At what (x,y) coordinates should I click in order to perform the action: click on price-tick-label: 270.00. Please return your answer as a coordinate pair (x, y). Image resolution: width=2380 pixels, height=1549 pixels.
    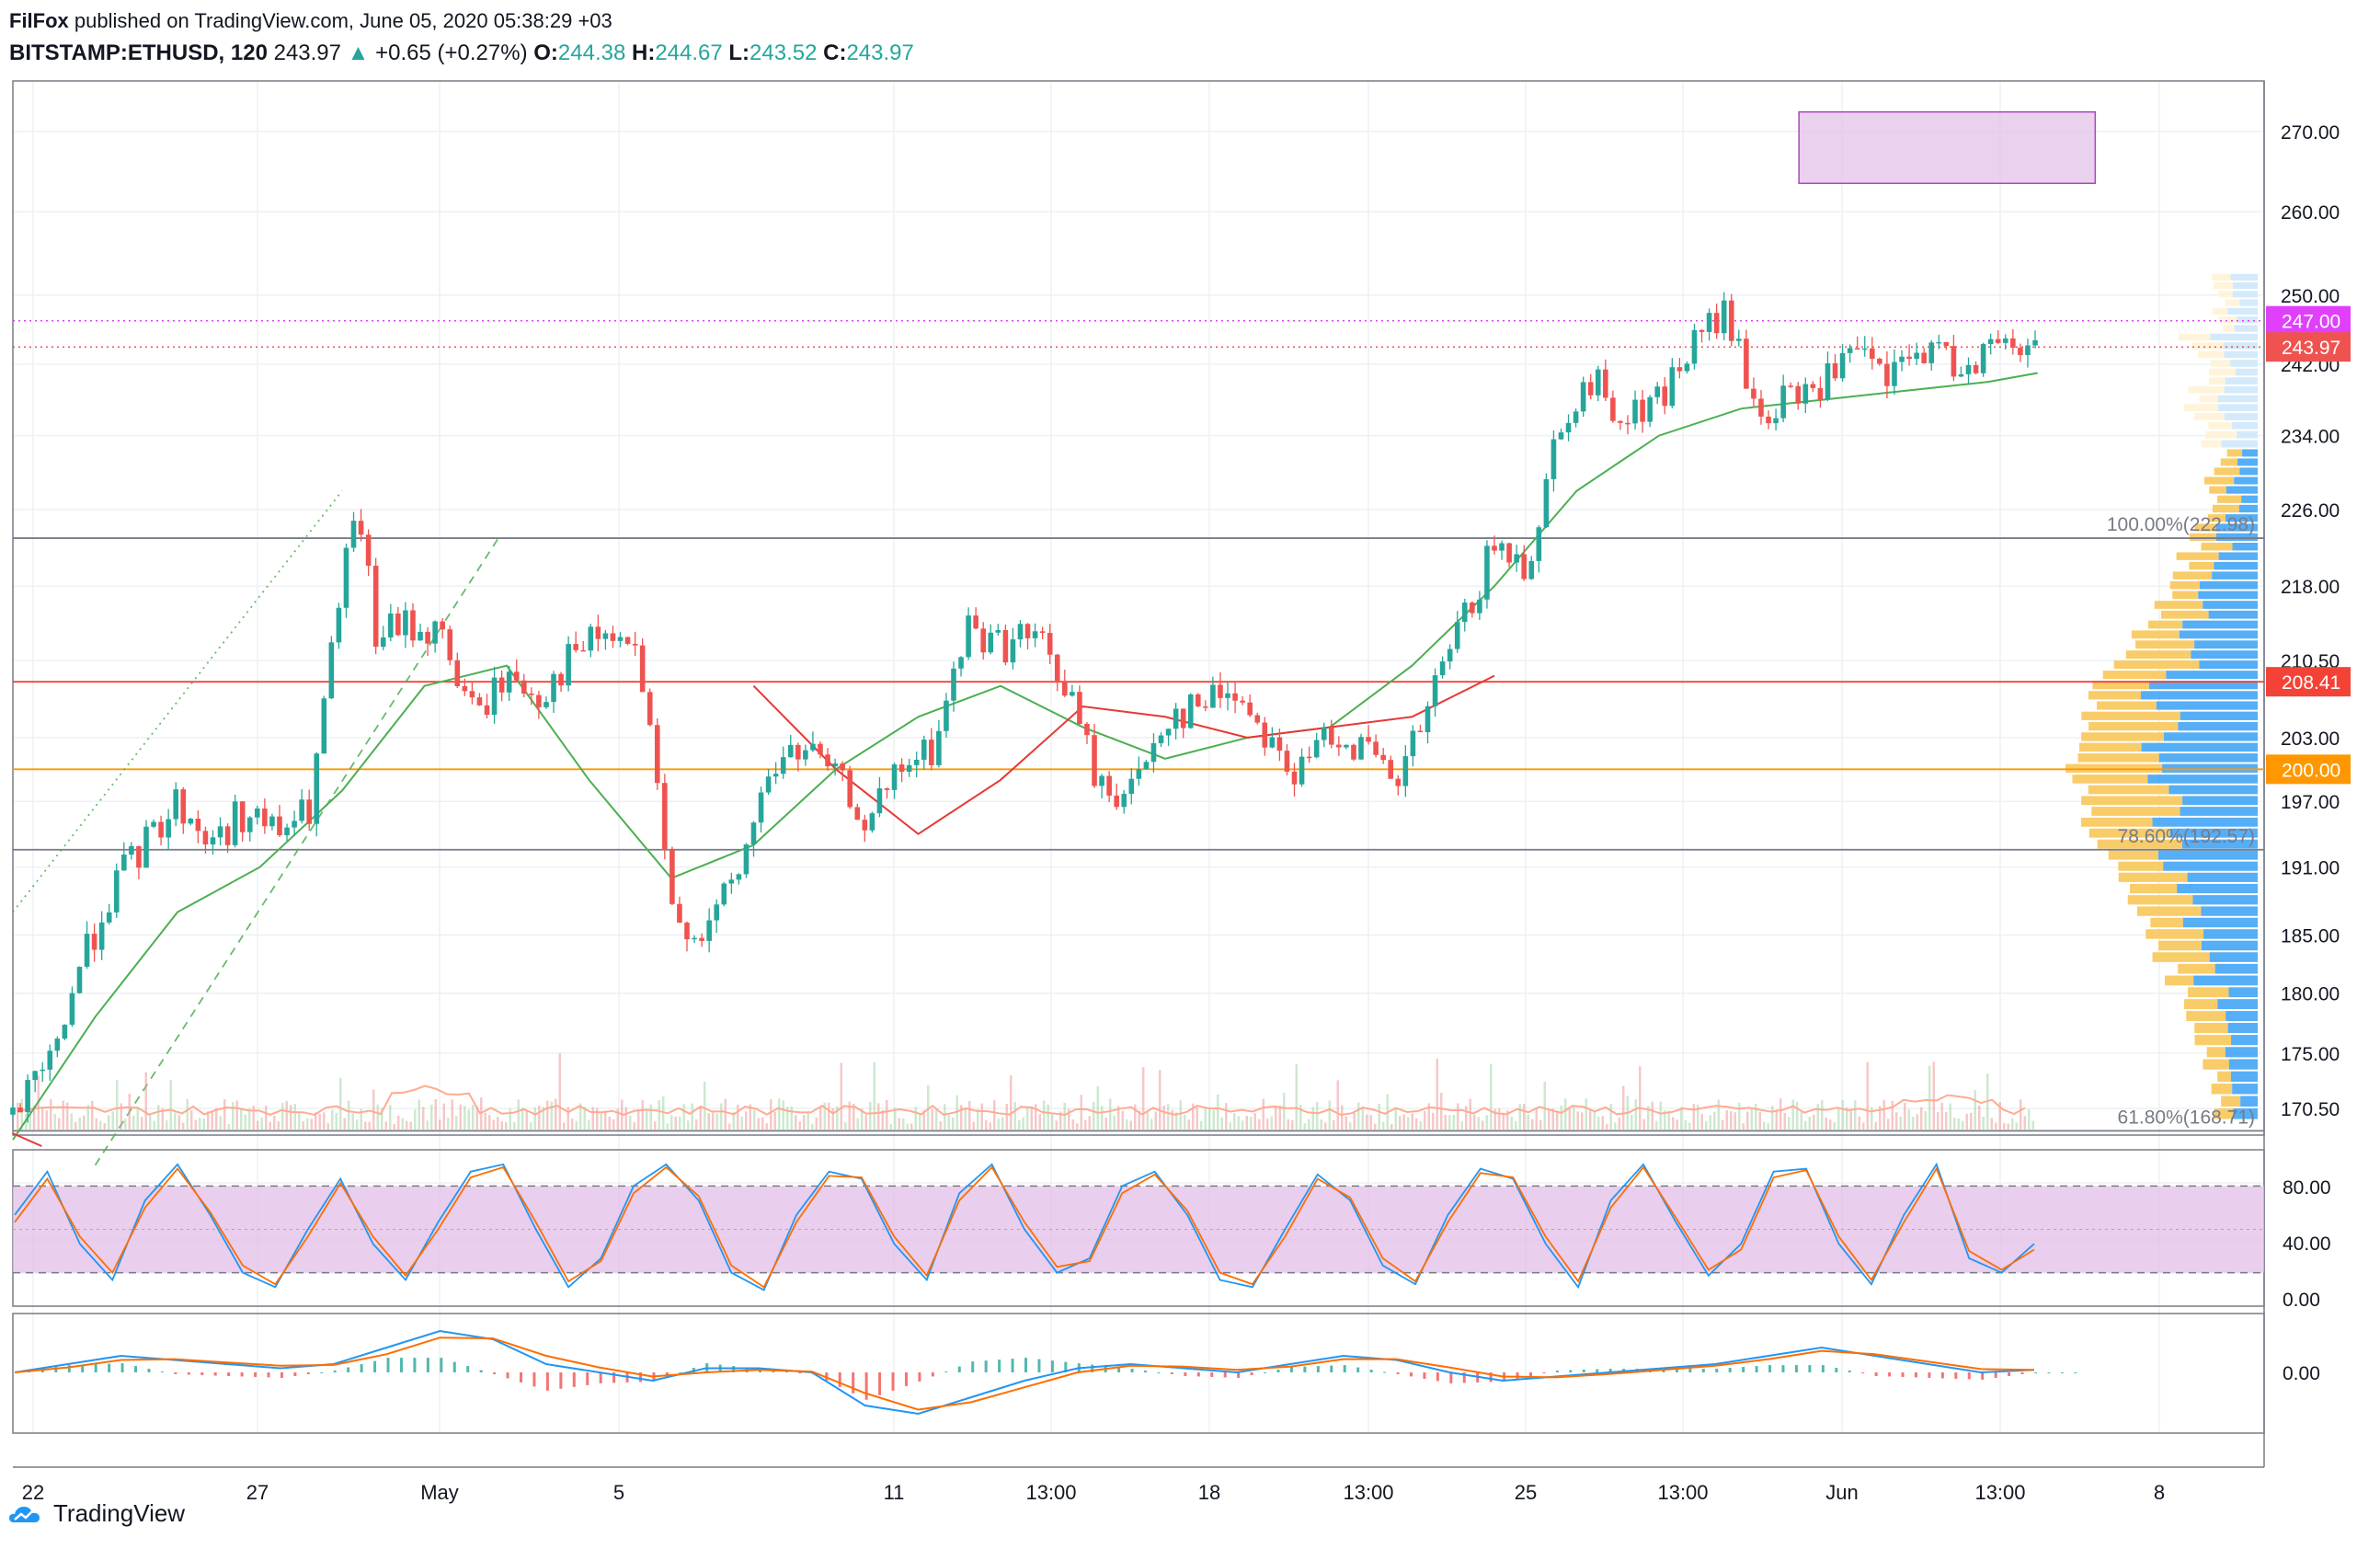
    Looking at the image, I should click on (2310, 132).